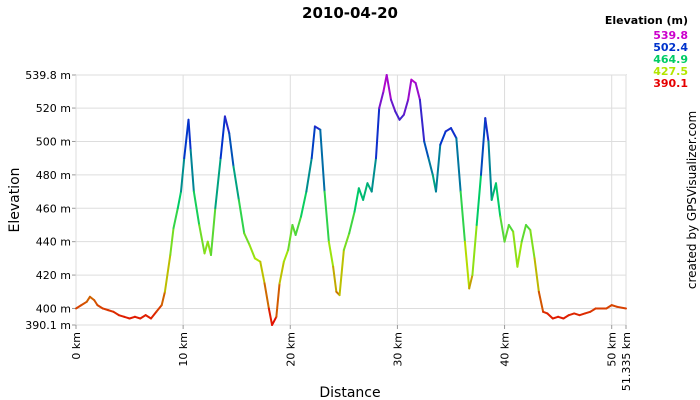 The height and width of the screenshot is (400, 700). I want to click on x-axis-title: Distance, so click(349, 392).